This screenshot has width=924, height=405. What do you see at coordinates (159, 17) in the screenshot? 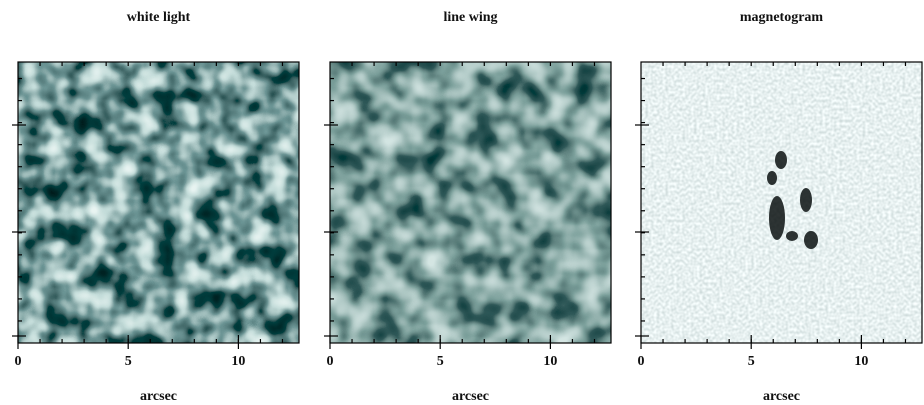
I see `panel-title: white light` at bounding box center [159, 17].